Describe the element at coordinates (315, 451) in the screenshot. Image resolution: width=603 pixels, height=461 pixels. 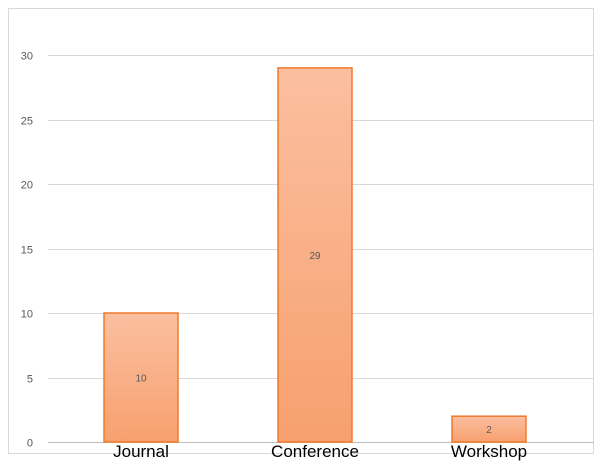
I see `category-label-conference: Conference` at that location.